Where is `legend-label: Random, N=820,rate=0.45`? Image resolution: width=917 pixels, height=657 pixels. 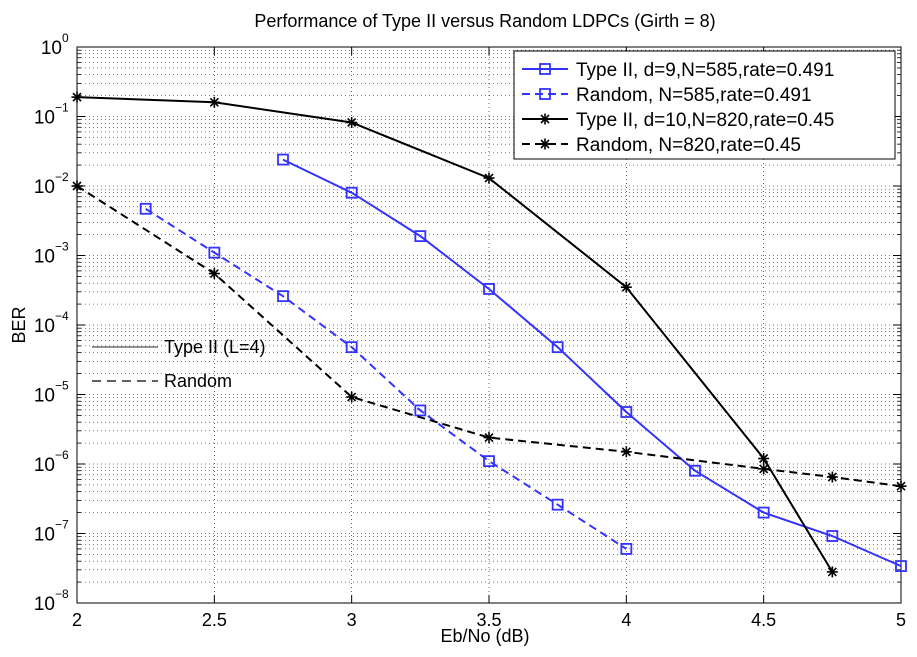
legend-label: Random, N=820,rate=0.45 is located at coordinates (688, 145).